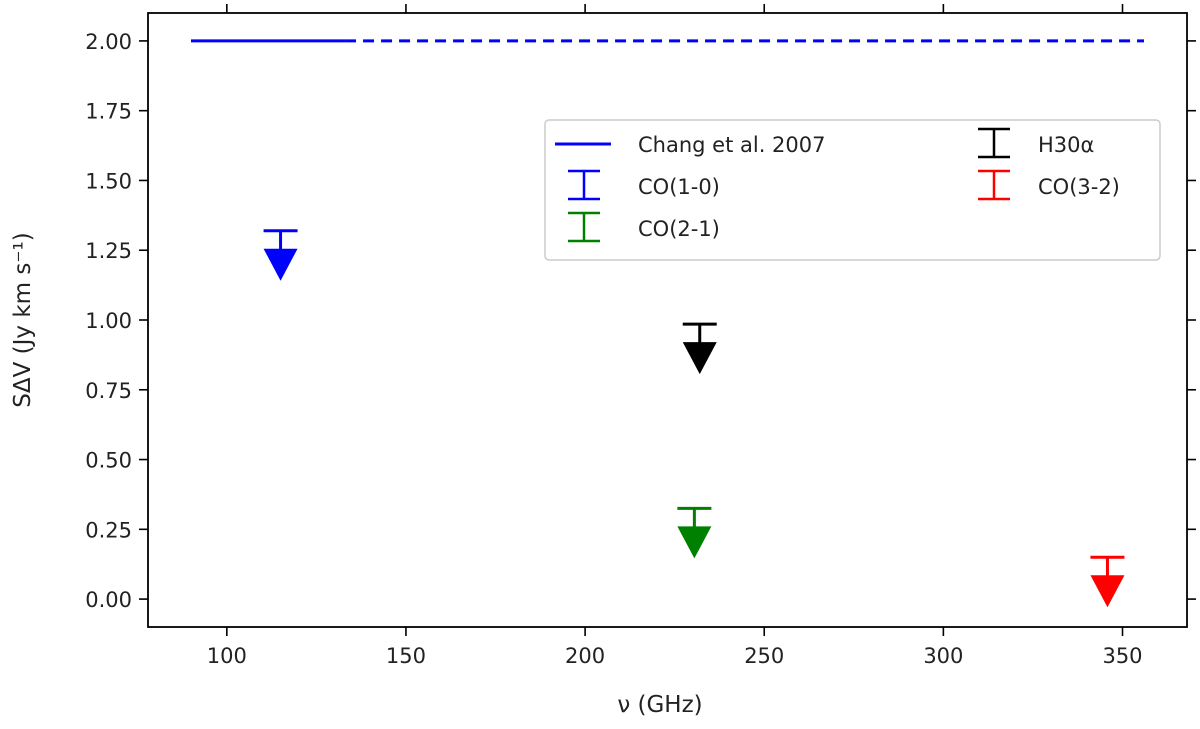 The image size is (1200, 729). Describe the element at coordinates (585, 656) in the screenshot. I see `x-tick-label: 200` at that location.